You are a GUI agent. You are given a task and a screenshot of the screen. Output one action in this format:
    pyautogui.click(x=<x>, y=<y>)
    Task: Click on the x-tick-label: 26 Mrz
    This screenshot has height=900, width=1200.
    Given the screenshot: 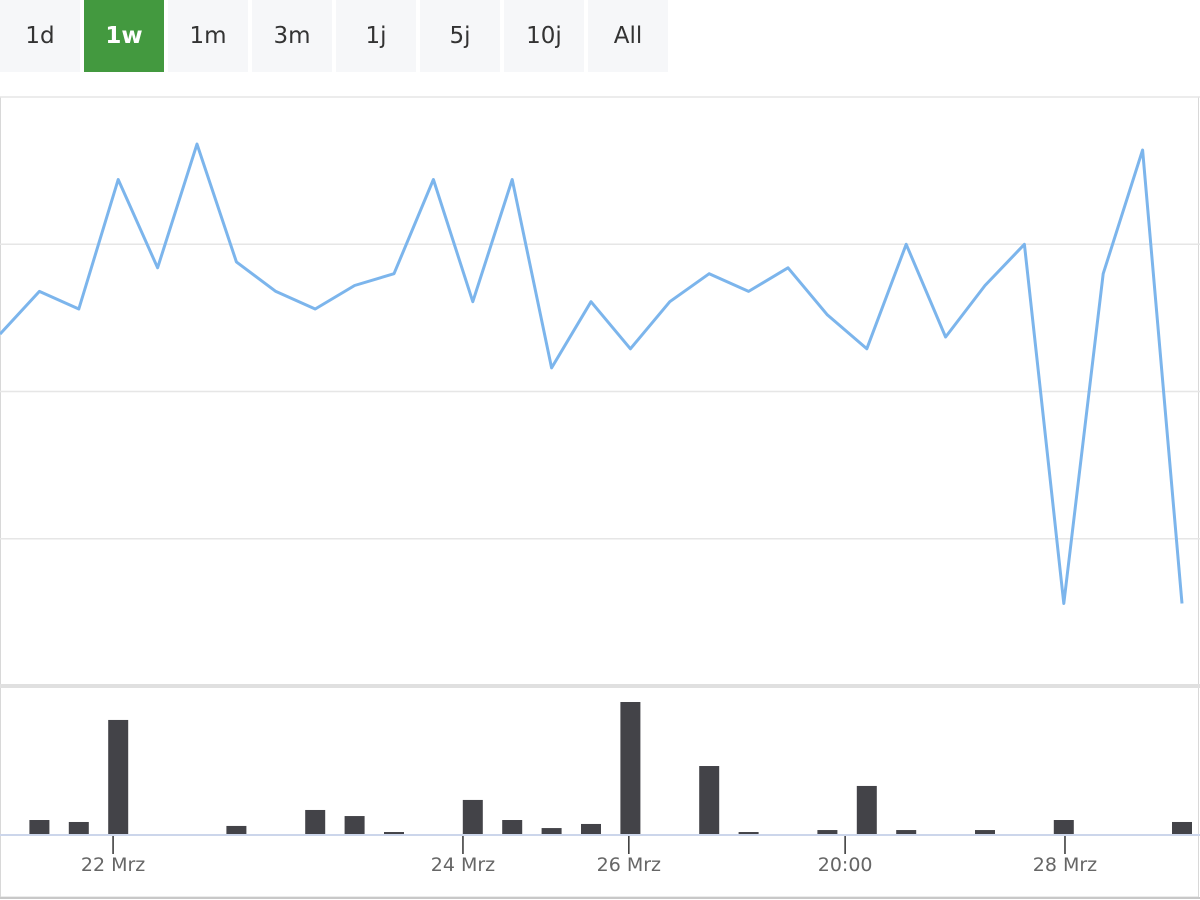 What is the action you would take?
    pyautogui.click(x=629, y=865)
    